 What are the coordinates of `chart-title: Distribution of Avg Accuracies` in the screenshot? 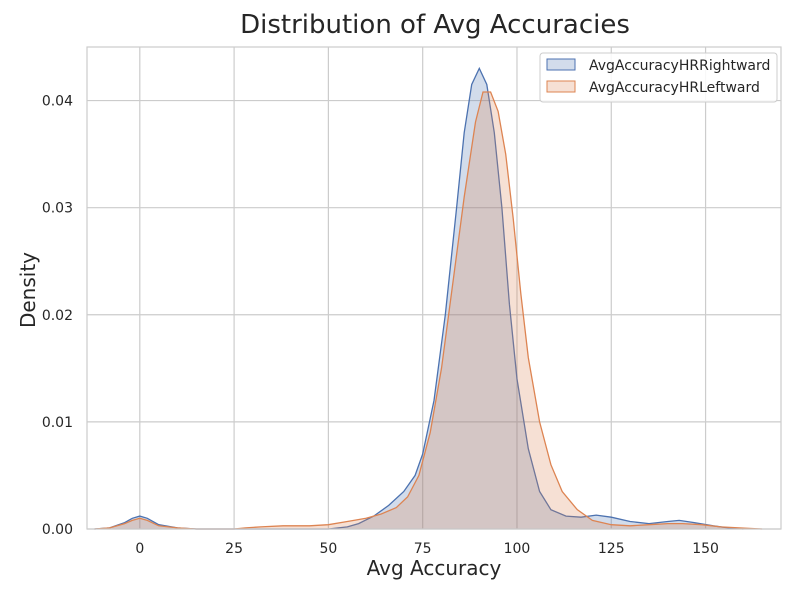 It's located at (435, 25).